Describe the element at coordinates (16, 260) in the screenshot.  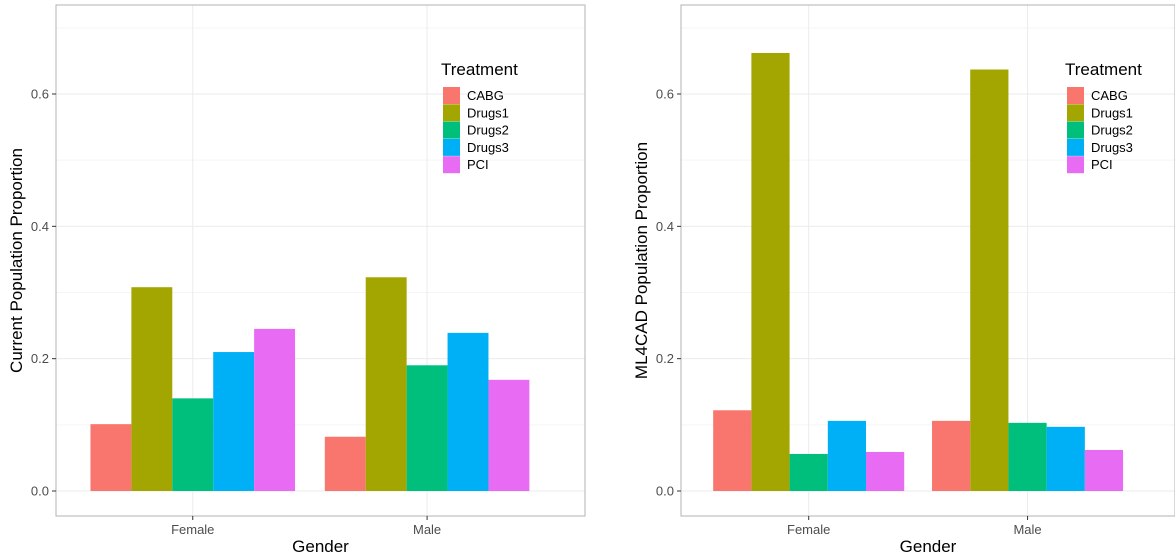
I see `y-axis-title: Current Population Proportion` at that location.